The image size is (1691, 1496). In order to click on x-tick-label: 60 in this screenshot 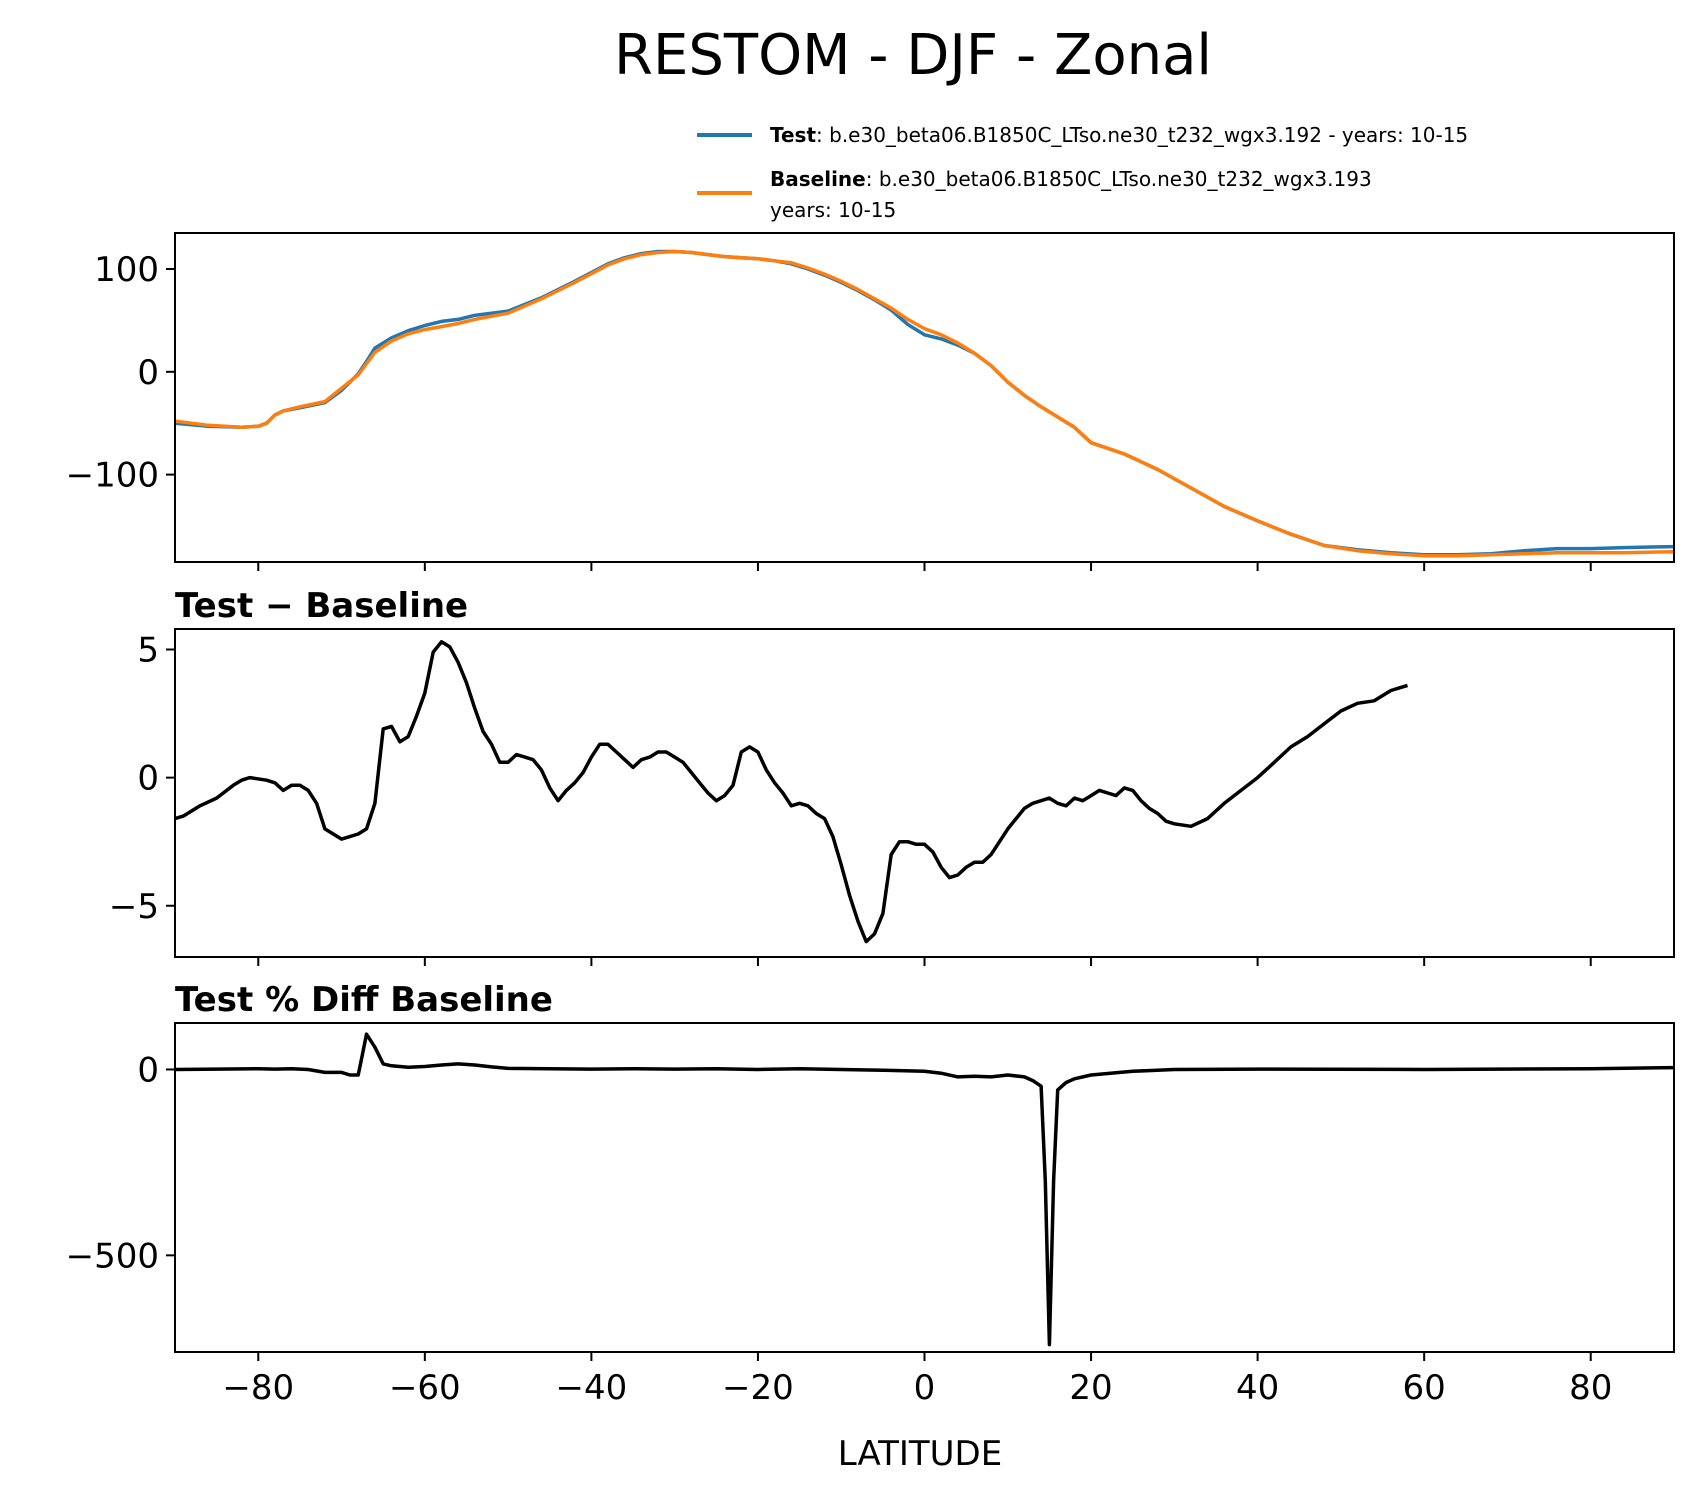, I will do `click(1424, 1388)`.